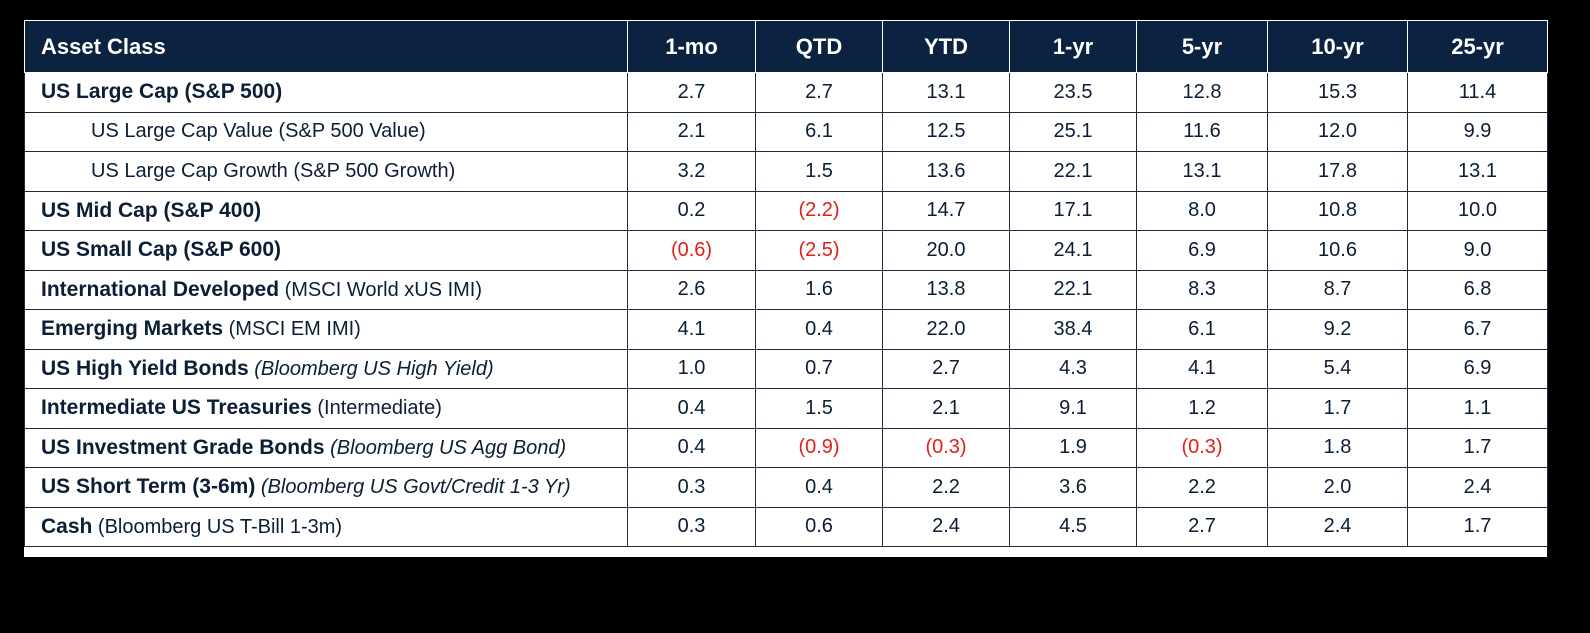 This screenshot has height=633, width=1590. Describe the element at coordinates (819, 250) in the screenshot. I see `return-value-cell: (2.5)` at that location.